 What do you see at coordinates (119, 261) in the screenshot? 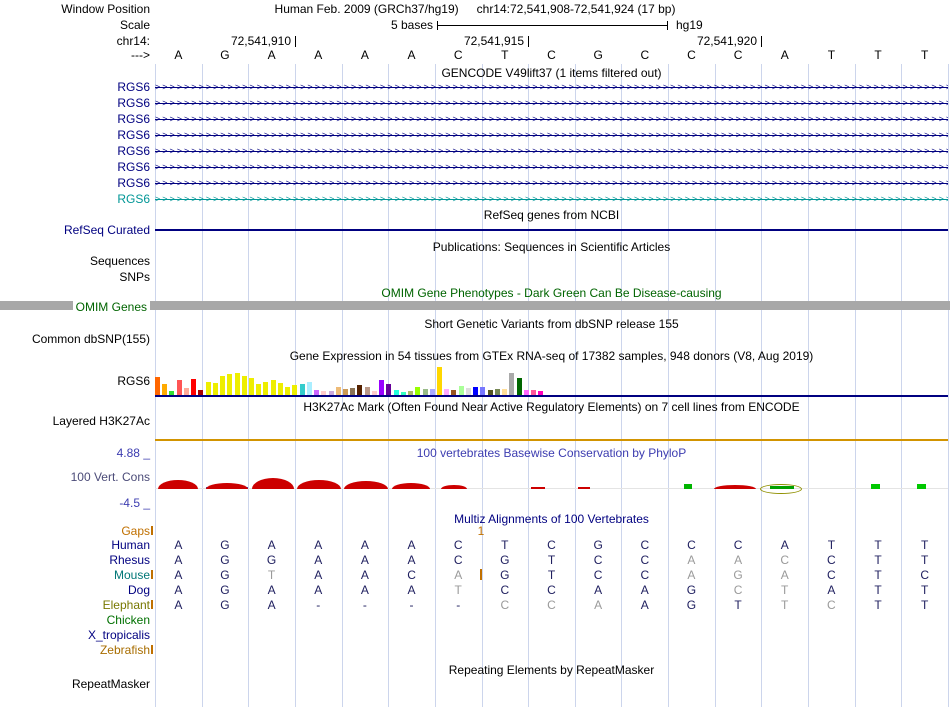
I see `track-label-sequences: Sequences` at bounding box center [119, 261].